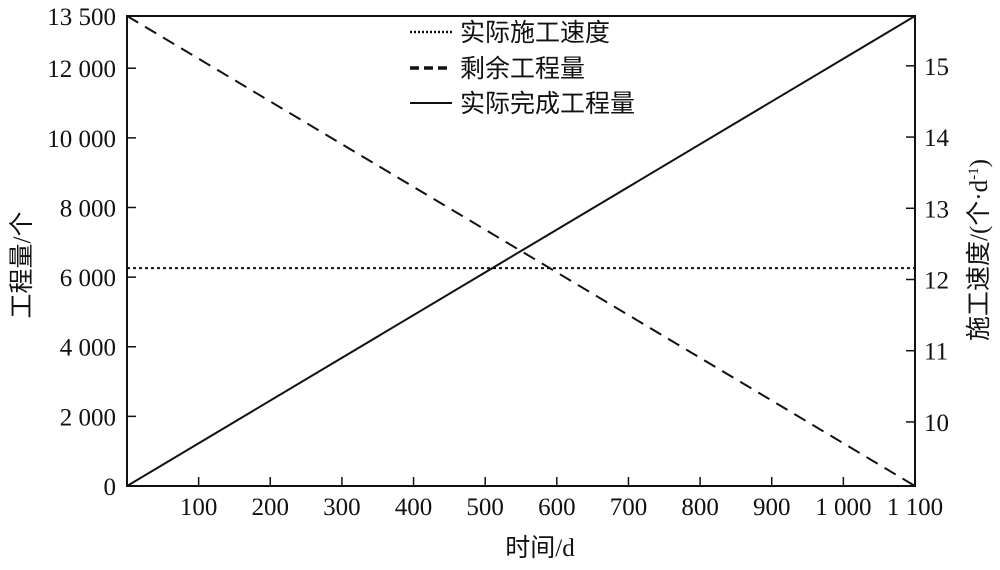  What do you see at coordinates (199, 507) in the screenshot?
I see `x-tick-label: 100` at bounding box center [199, 507].